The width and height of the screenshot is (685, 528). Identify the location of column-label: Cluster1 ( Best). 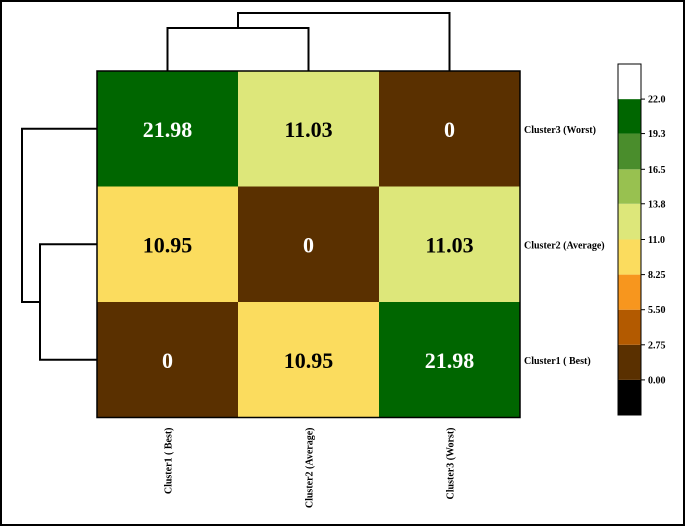
(169, 461).